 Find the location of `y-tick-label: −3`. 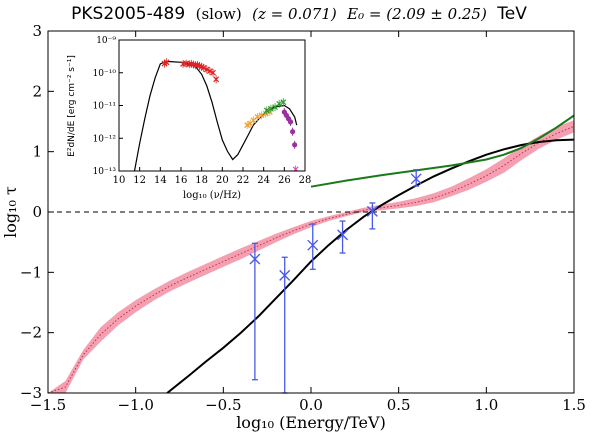

y-tick-label: −3 is located at coordinates (31, 393).